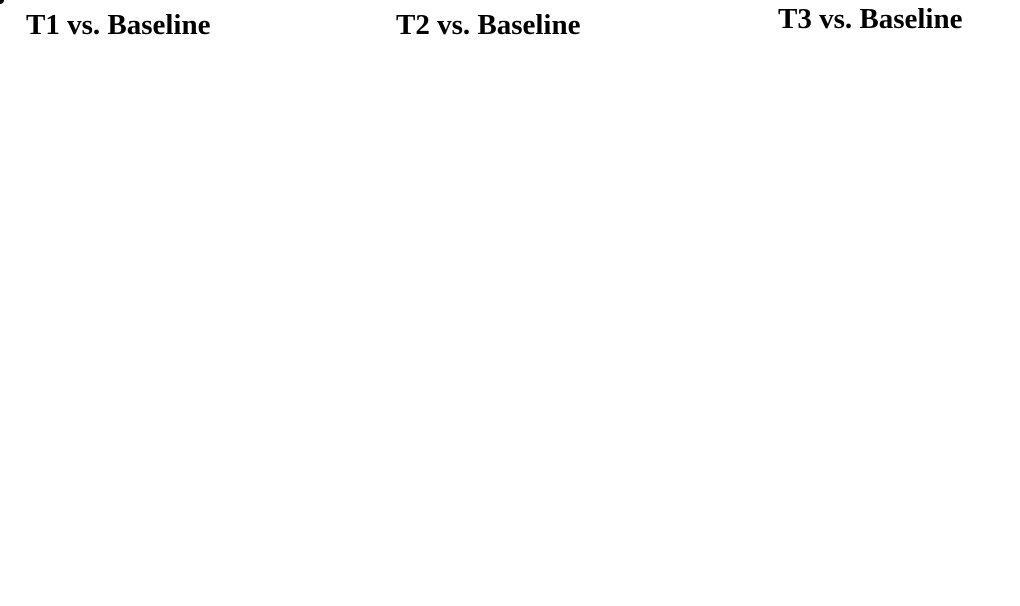 The width and height of the screenshot is (1020, 606). I want to click on title-t2: T2 vs. Baseline, so click(488, 25).